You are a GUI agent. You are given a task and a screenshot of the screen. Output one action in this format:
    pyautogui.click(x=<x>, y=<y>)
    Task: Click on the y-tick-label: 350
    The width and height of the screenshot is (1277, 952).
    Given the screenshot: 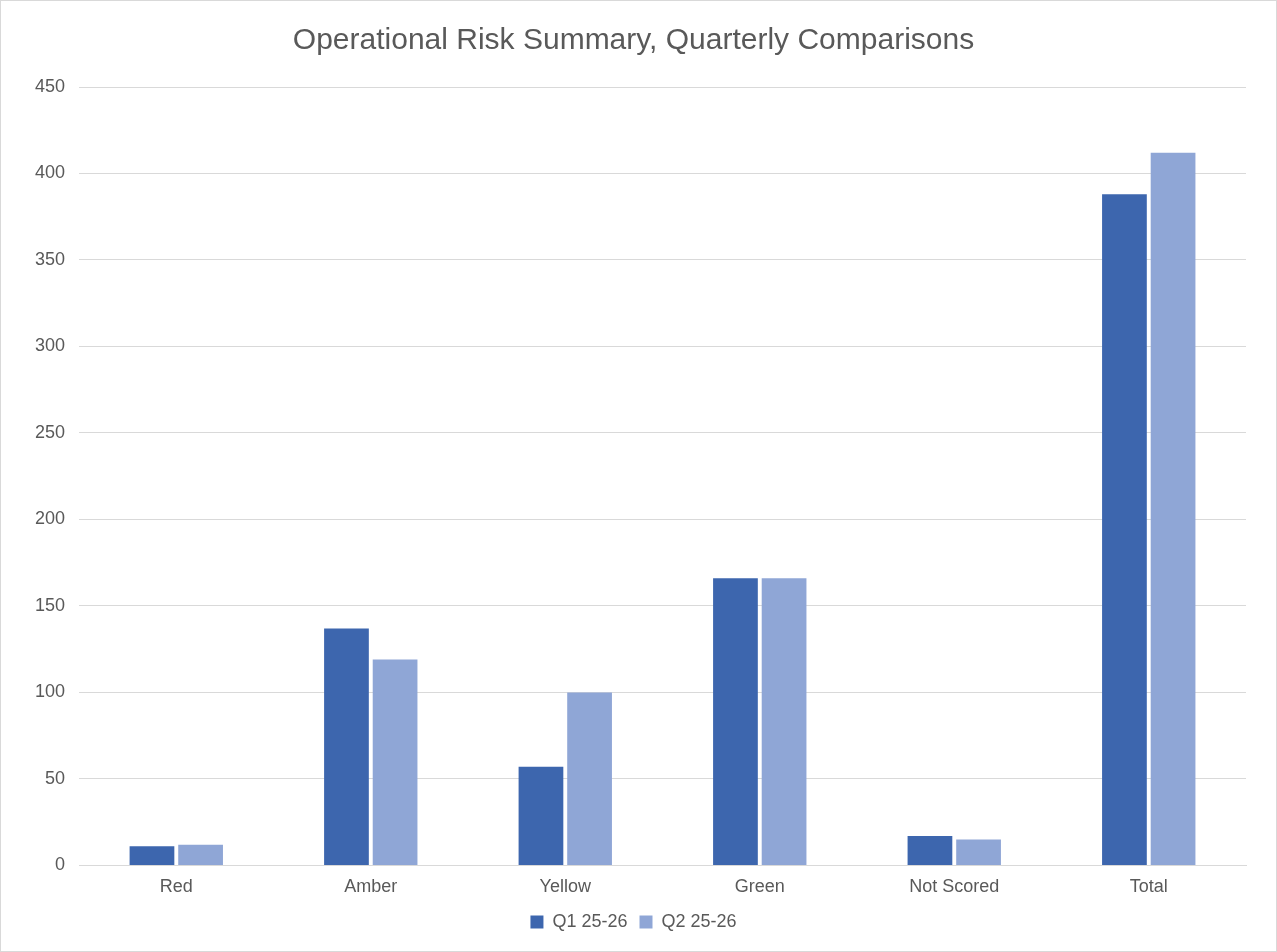 What is the action you would take?
    pyautogui.click(x=50, y=258)
    